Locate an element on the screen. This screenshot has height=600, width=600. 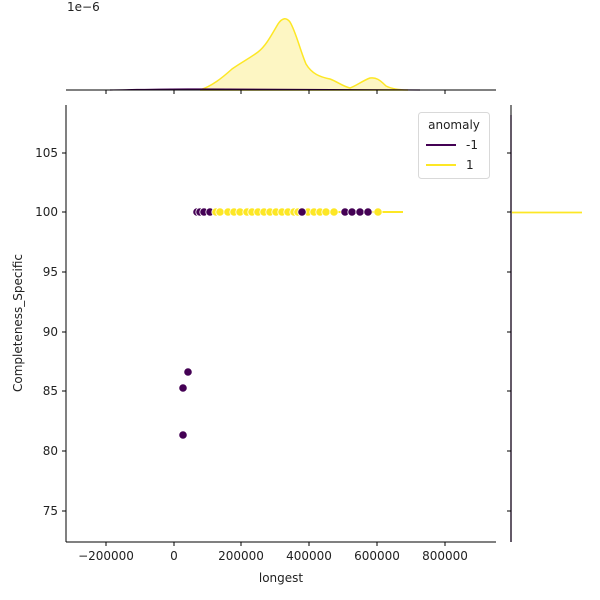
right-marginal-axes is located at coordinates (544, 323).